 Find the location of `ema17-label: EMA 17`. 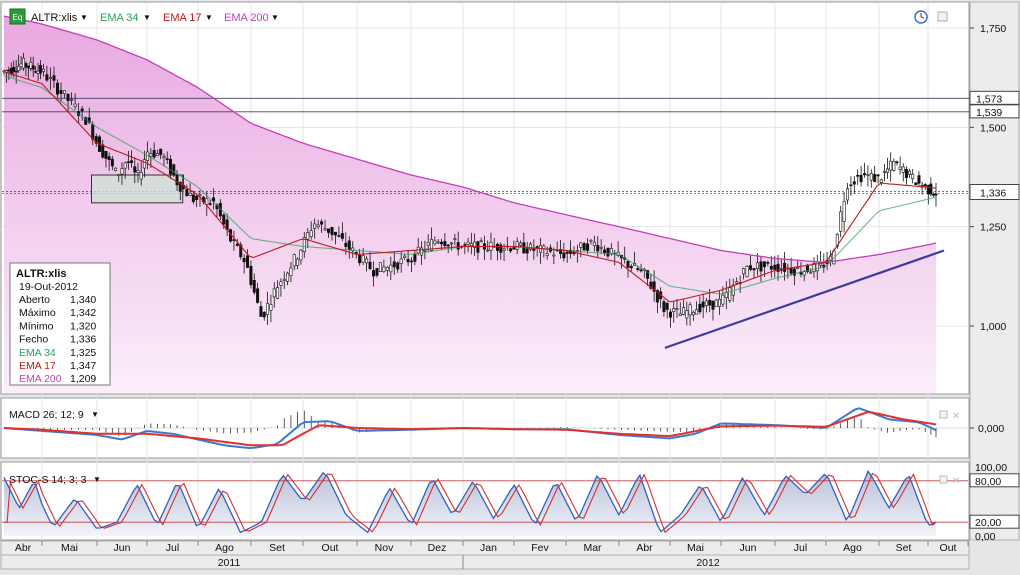

ema17-label: EMA 17 is located at coordinates (182, 18).